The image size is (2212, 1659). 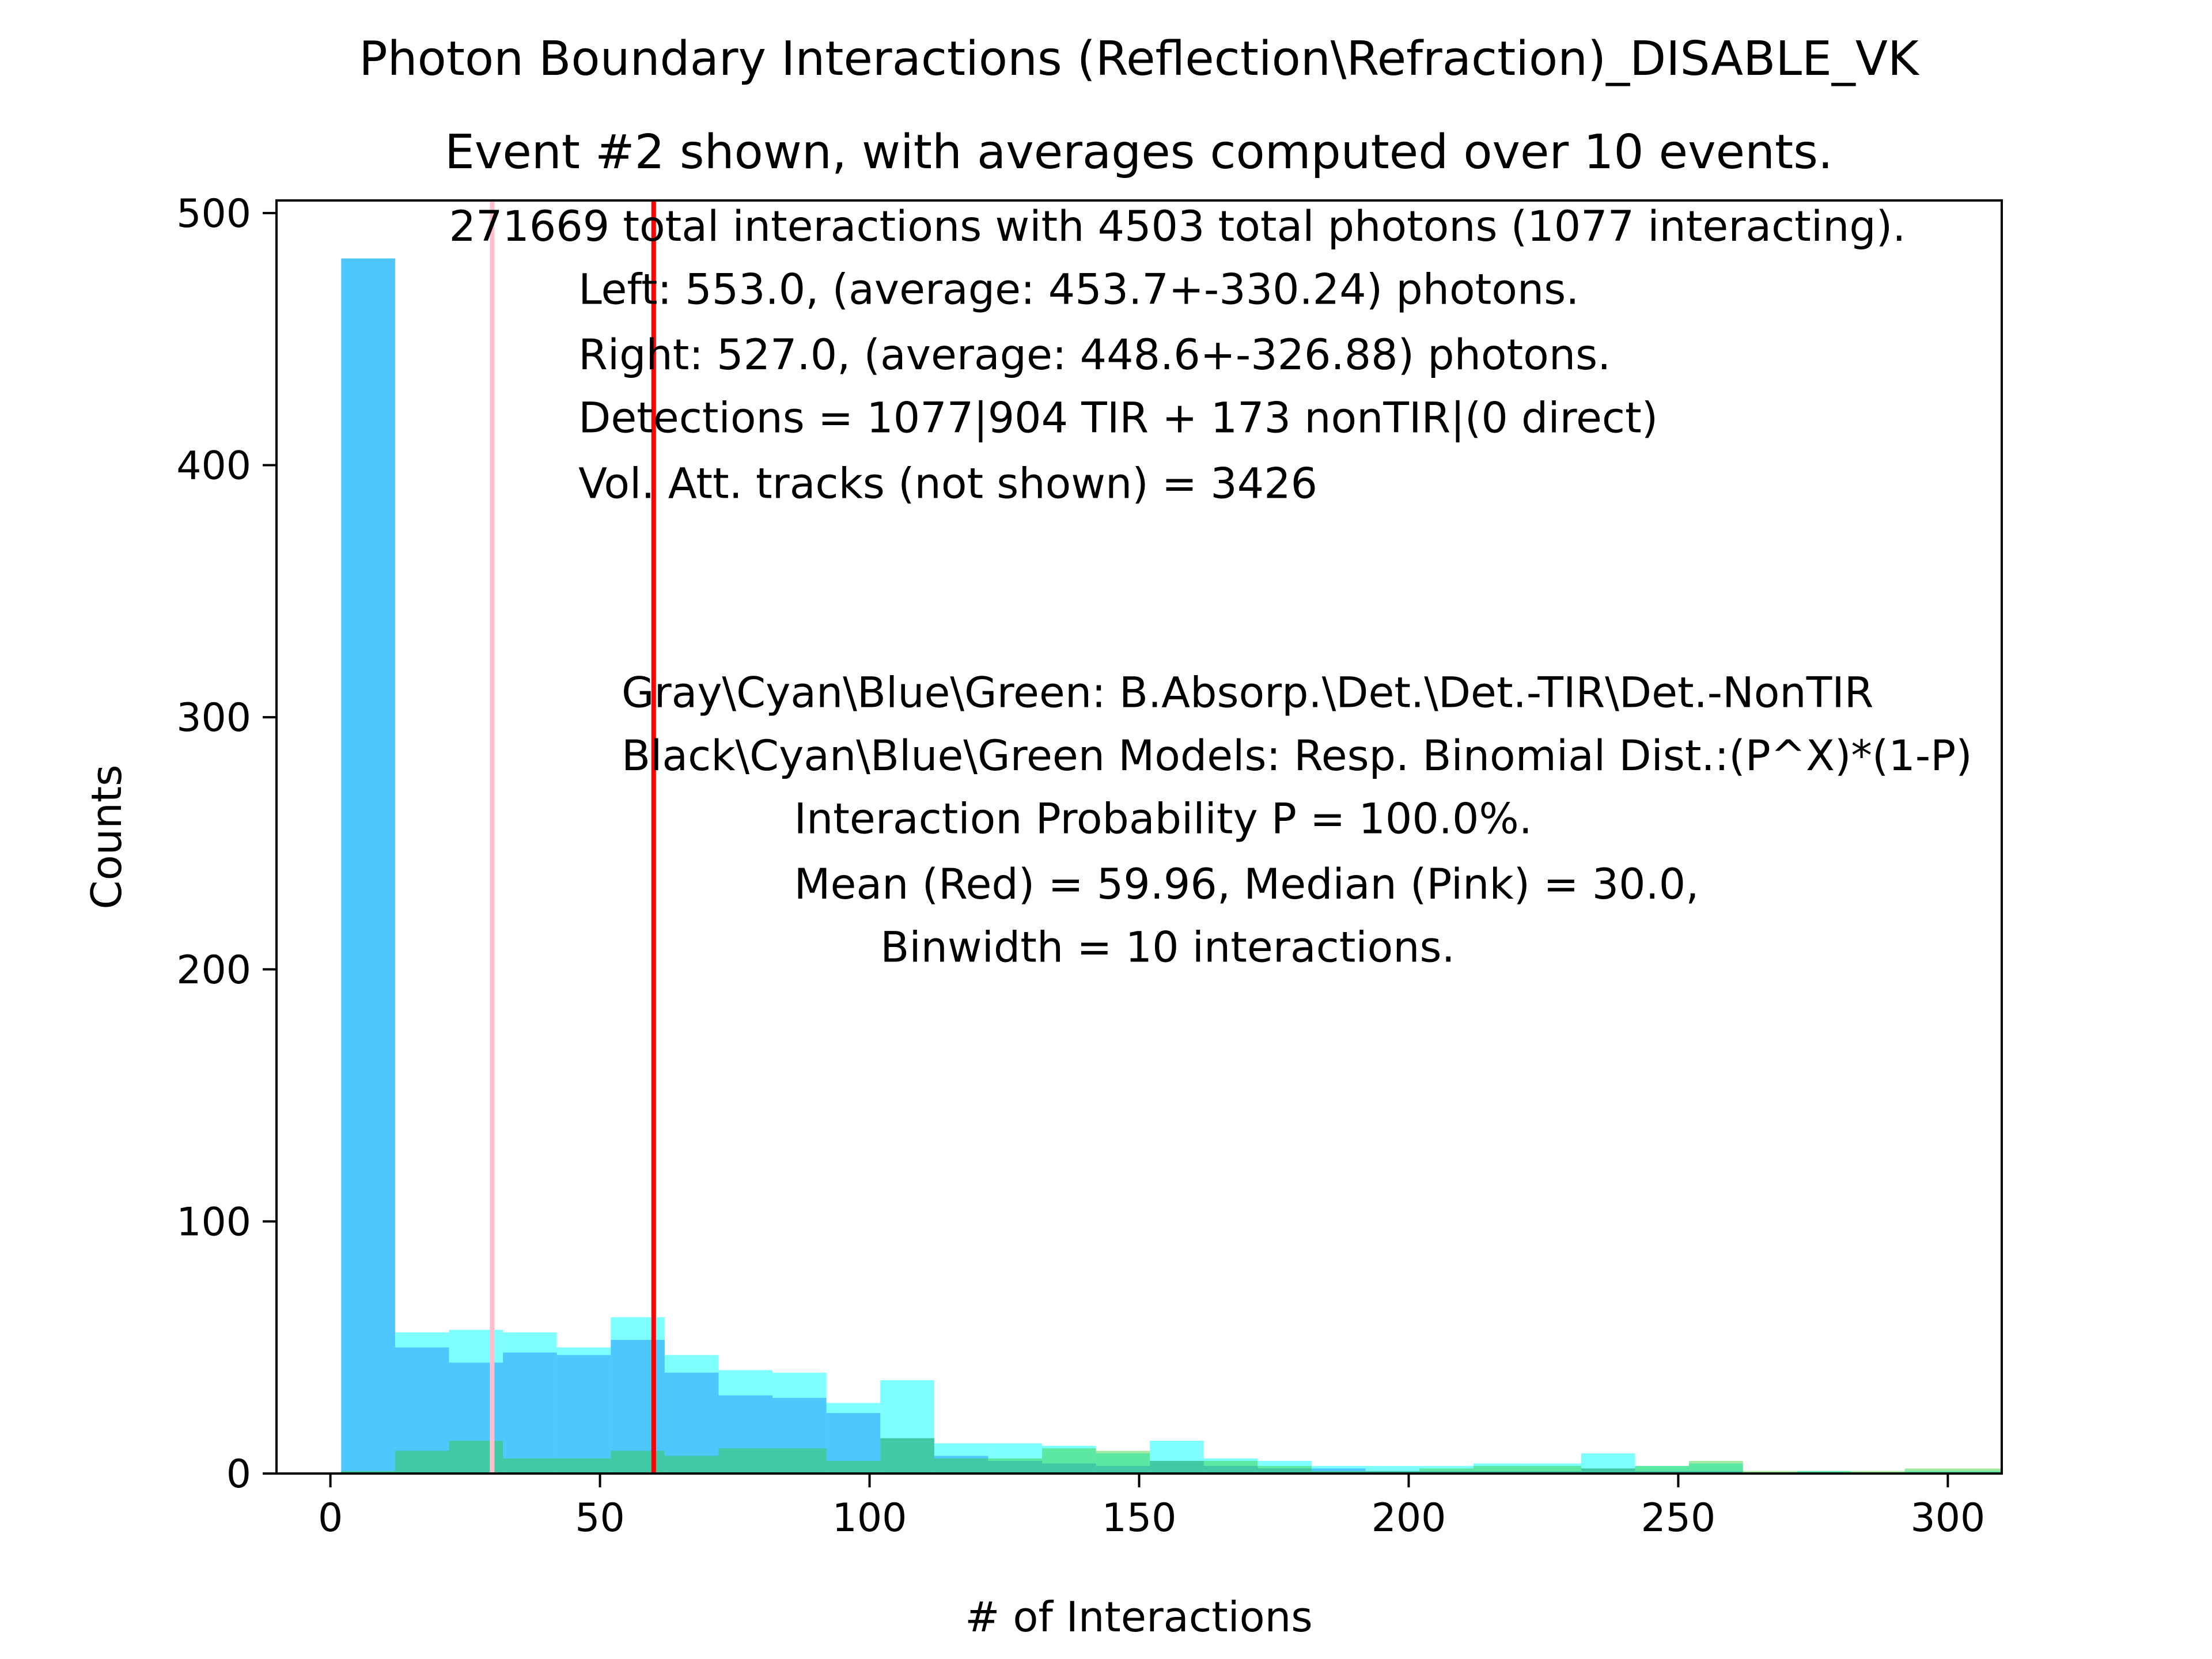 What do you see at coordinates (573, 837) in the screenshot?
I see `reference-lines` at bounding box center [573, 837].